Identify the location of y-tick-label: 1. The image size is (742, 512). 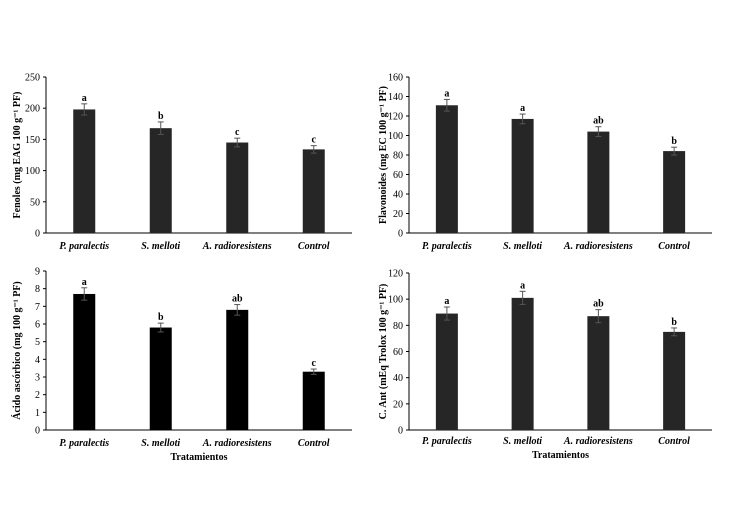
(37, 413).